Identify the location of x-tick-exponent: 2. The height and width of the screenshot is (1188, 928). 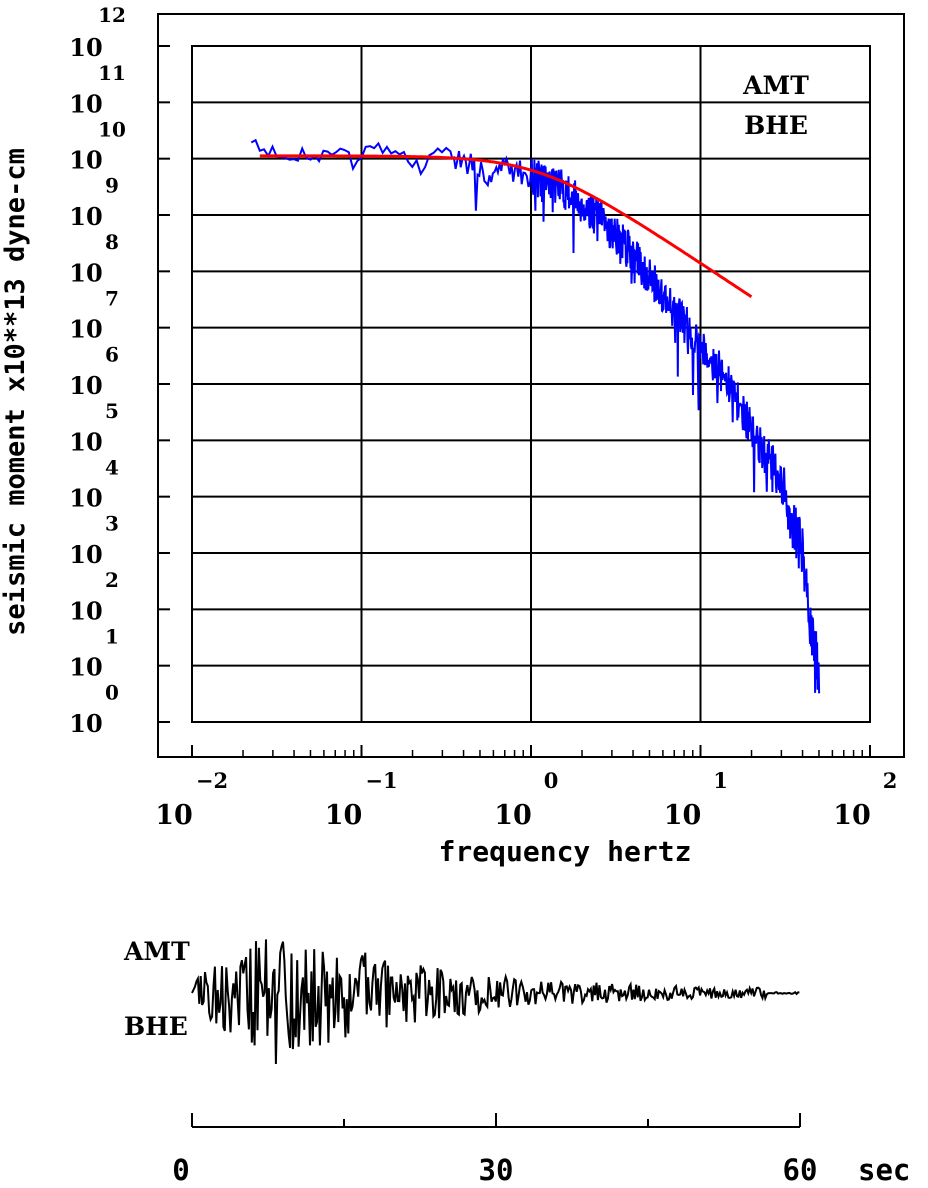
(890, 780).